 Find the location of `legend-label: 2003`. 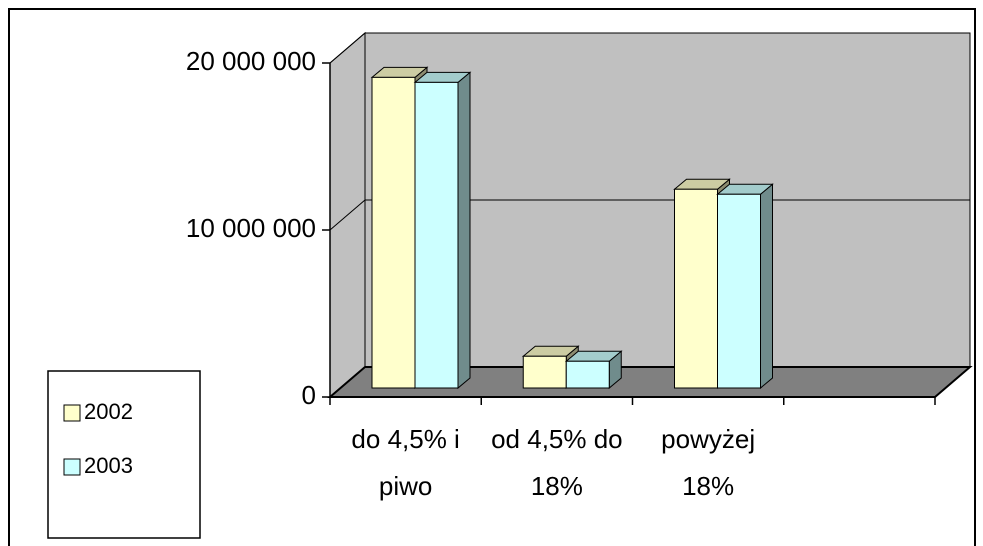

legend-label: 2003 is located at coordinates (108, 465).